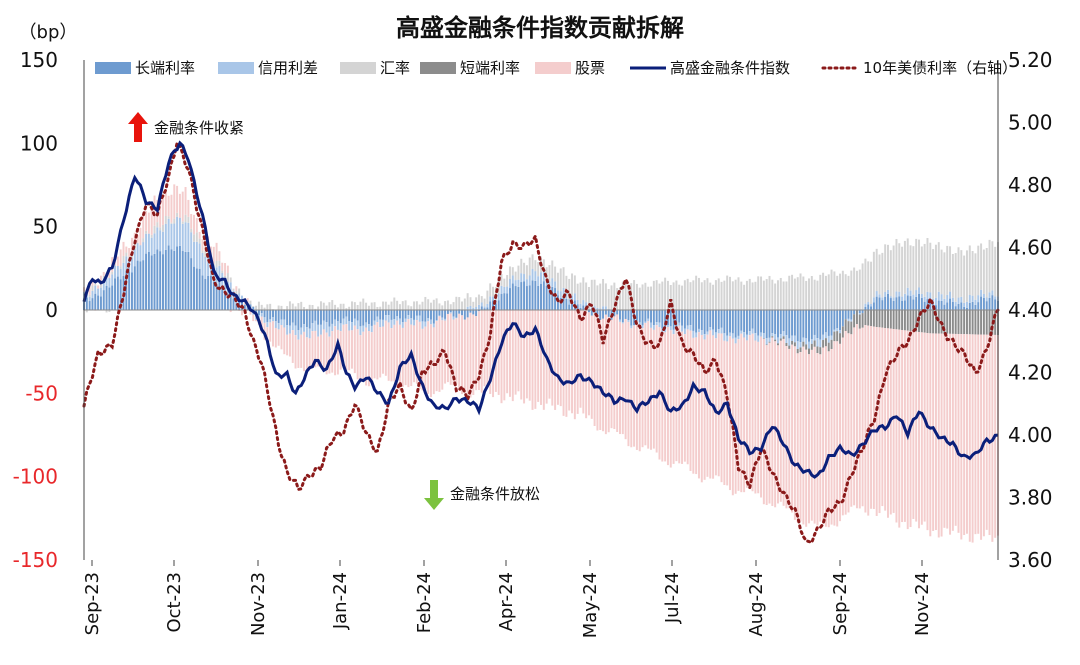 This screenshot has width=1080, height=665. What do you see at coordinates (590, 68) in the screenshot?
I see `legend-label: 股票` at bounding box center [590, 68].